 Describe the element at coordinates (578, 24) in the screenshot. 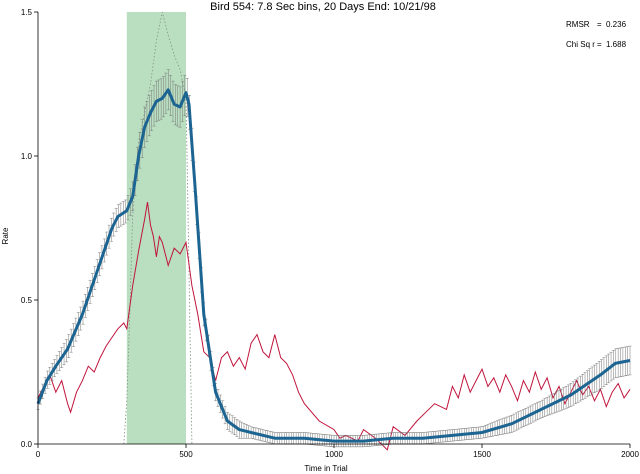

I see `stat-rmsr-label: RMSR` at that location.